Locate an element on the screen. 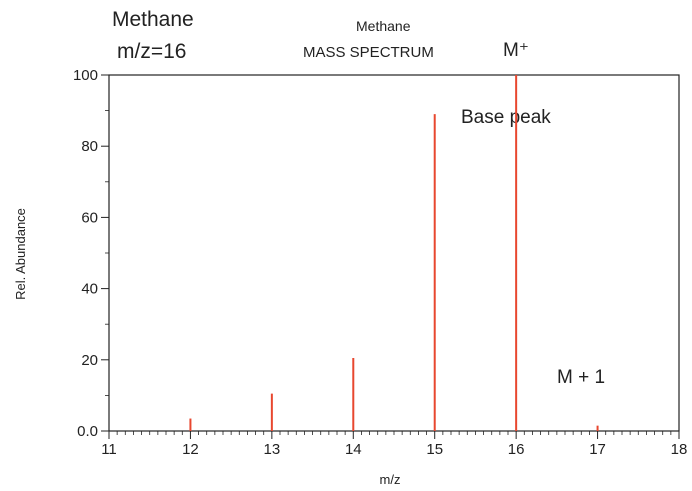  y-tick-label: 20 is located at coordinates (89, 360).